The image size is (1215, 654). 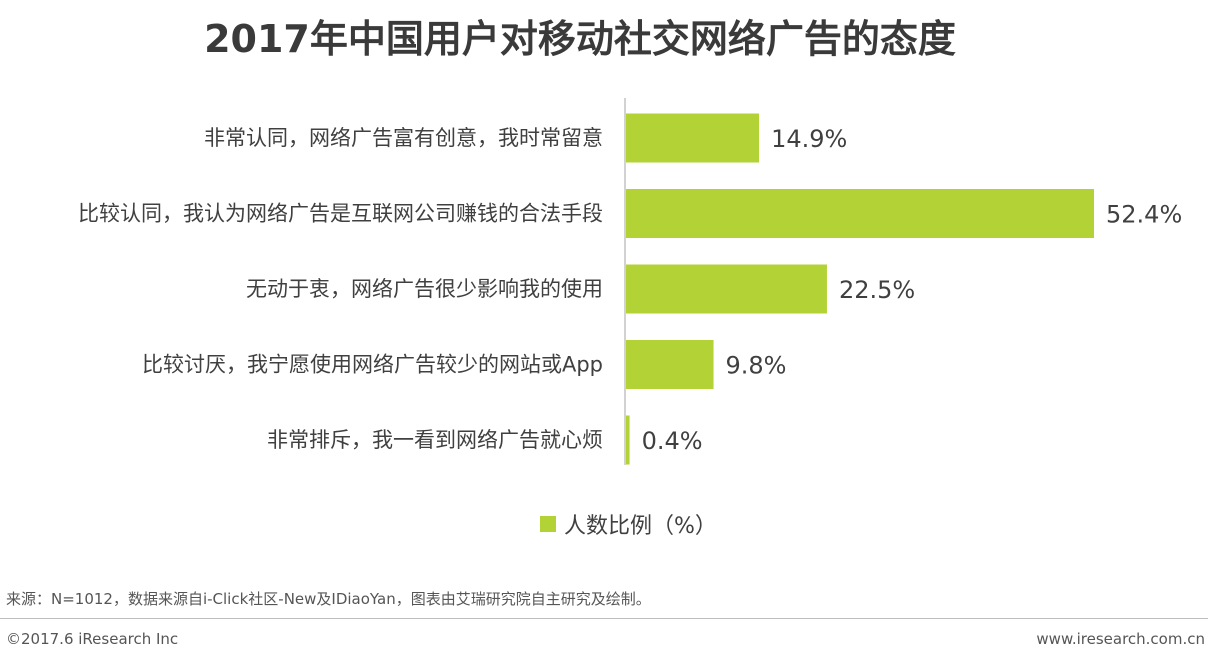 What do you see at coordinates (672, 441) in the screenshot?
I see `value-label: 0.4%` at bounding box center [672, 441].